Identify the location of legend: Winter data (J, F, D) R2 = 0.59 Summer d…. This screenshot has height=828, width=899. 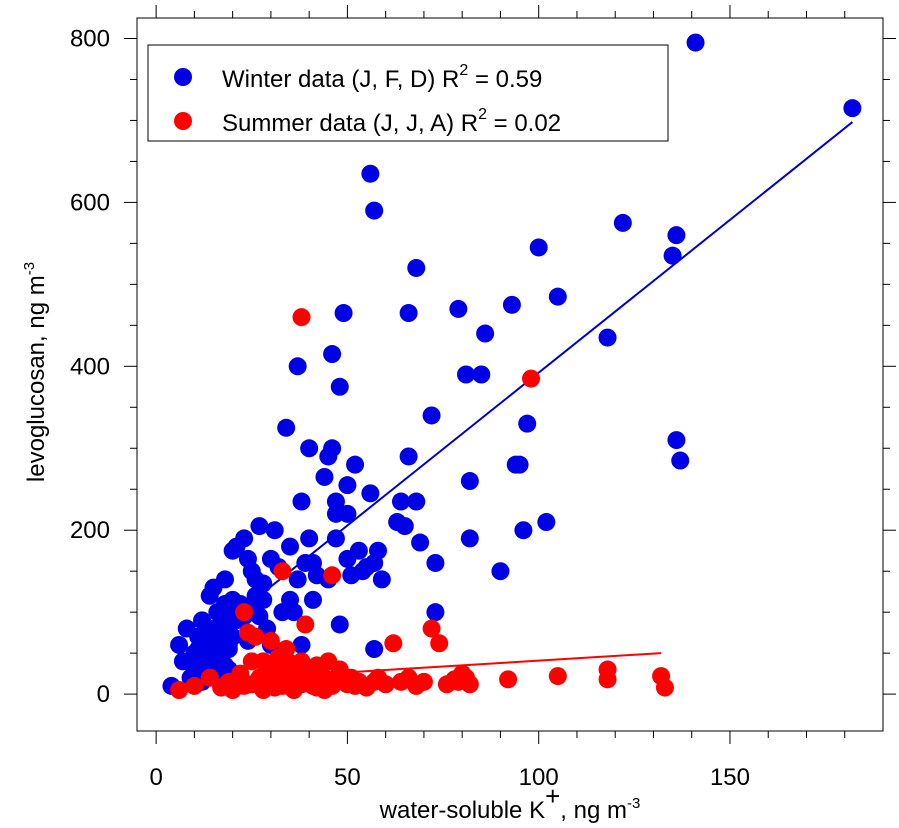
(408, 93).